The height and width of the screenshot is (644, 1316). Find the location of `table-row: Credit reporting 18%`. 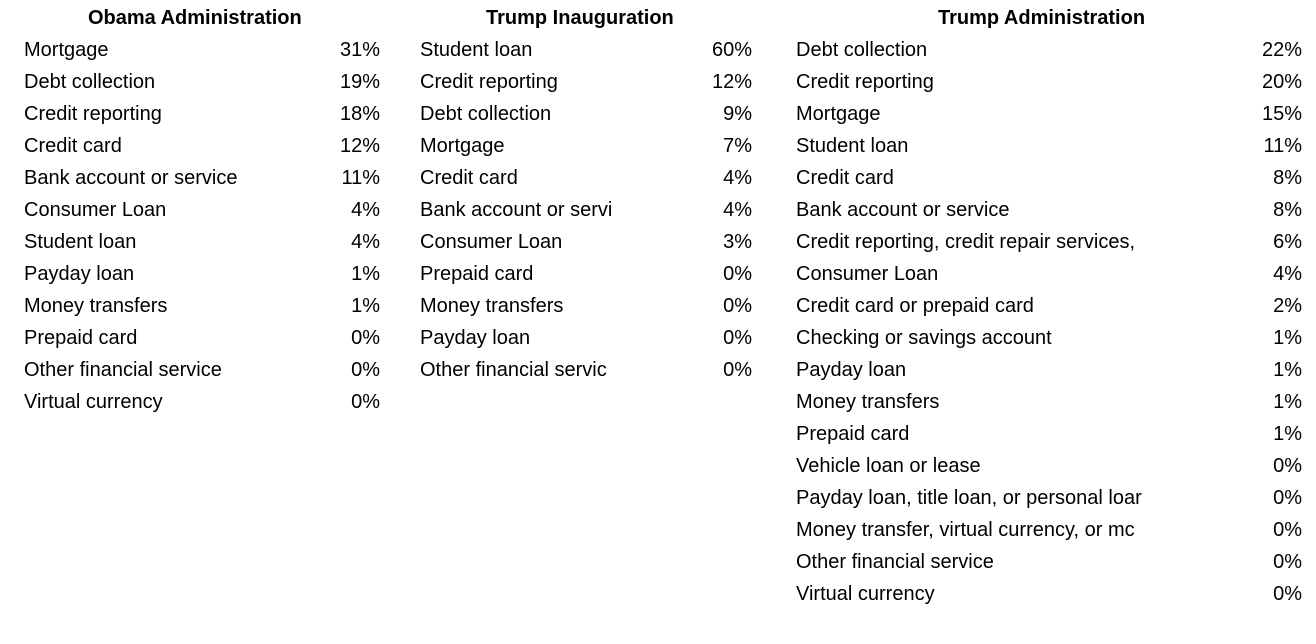

table-row: Credit reporting 18% is located at coordinates (202, 114).